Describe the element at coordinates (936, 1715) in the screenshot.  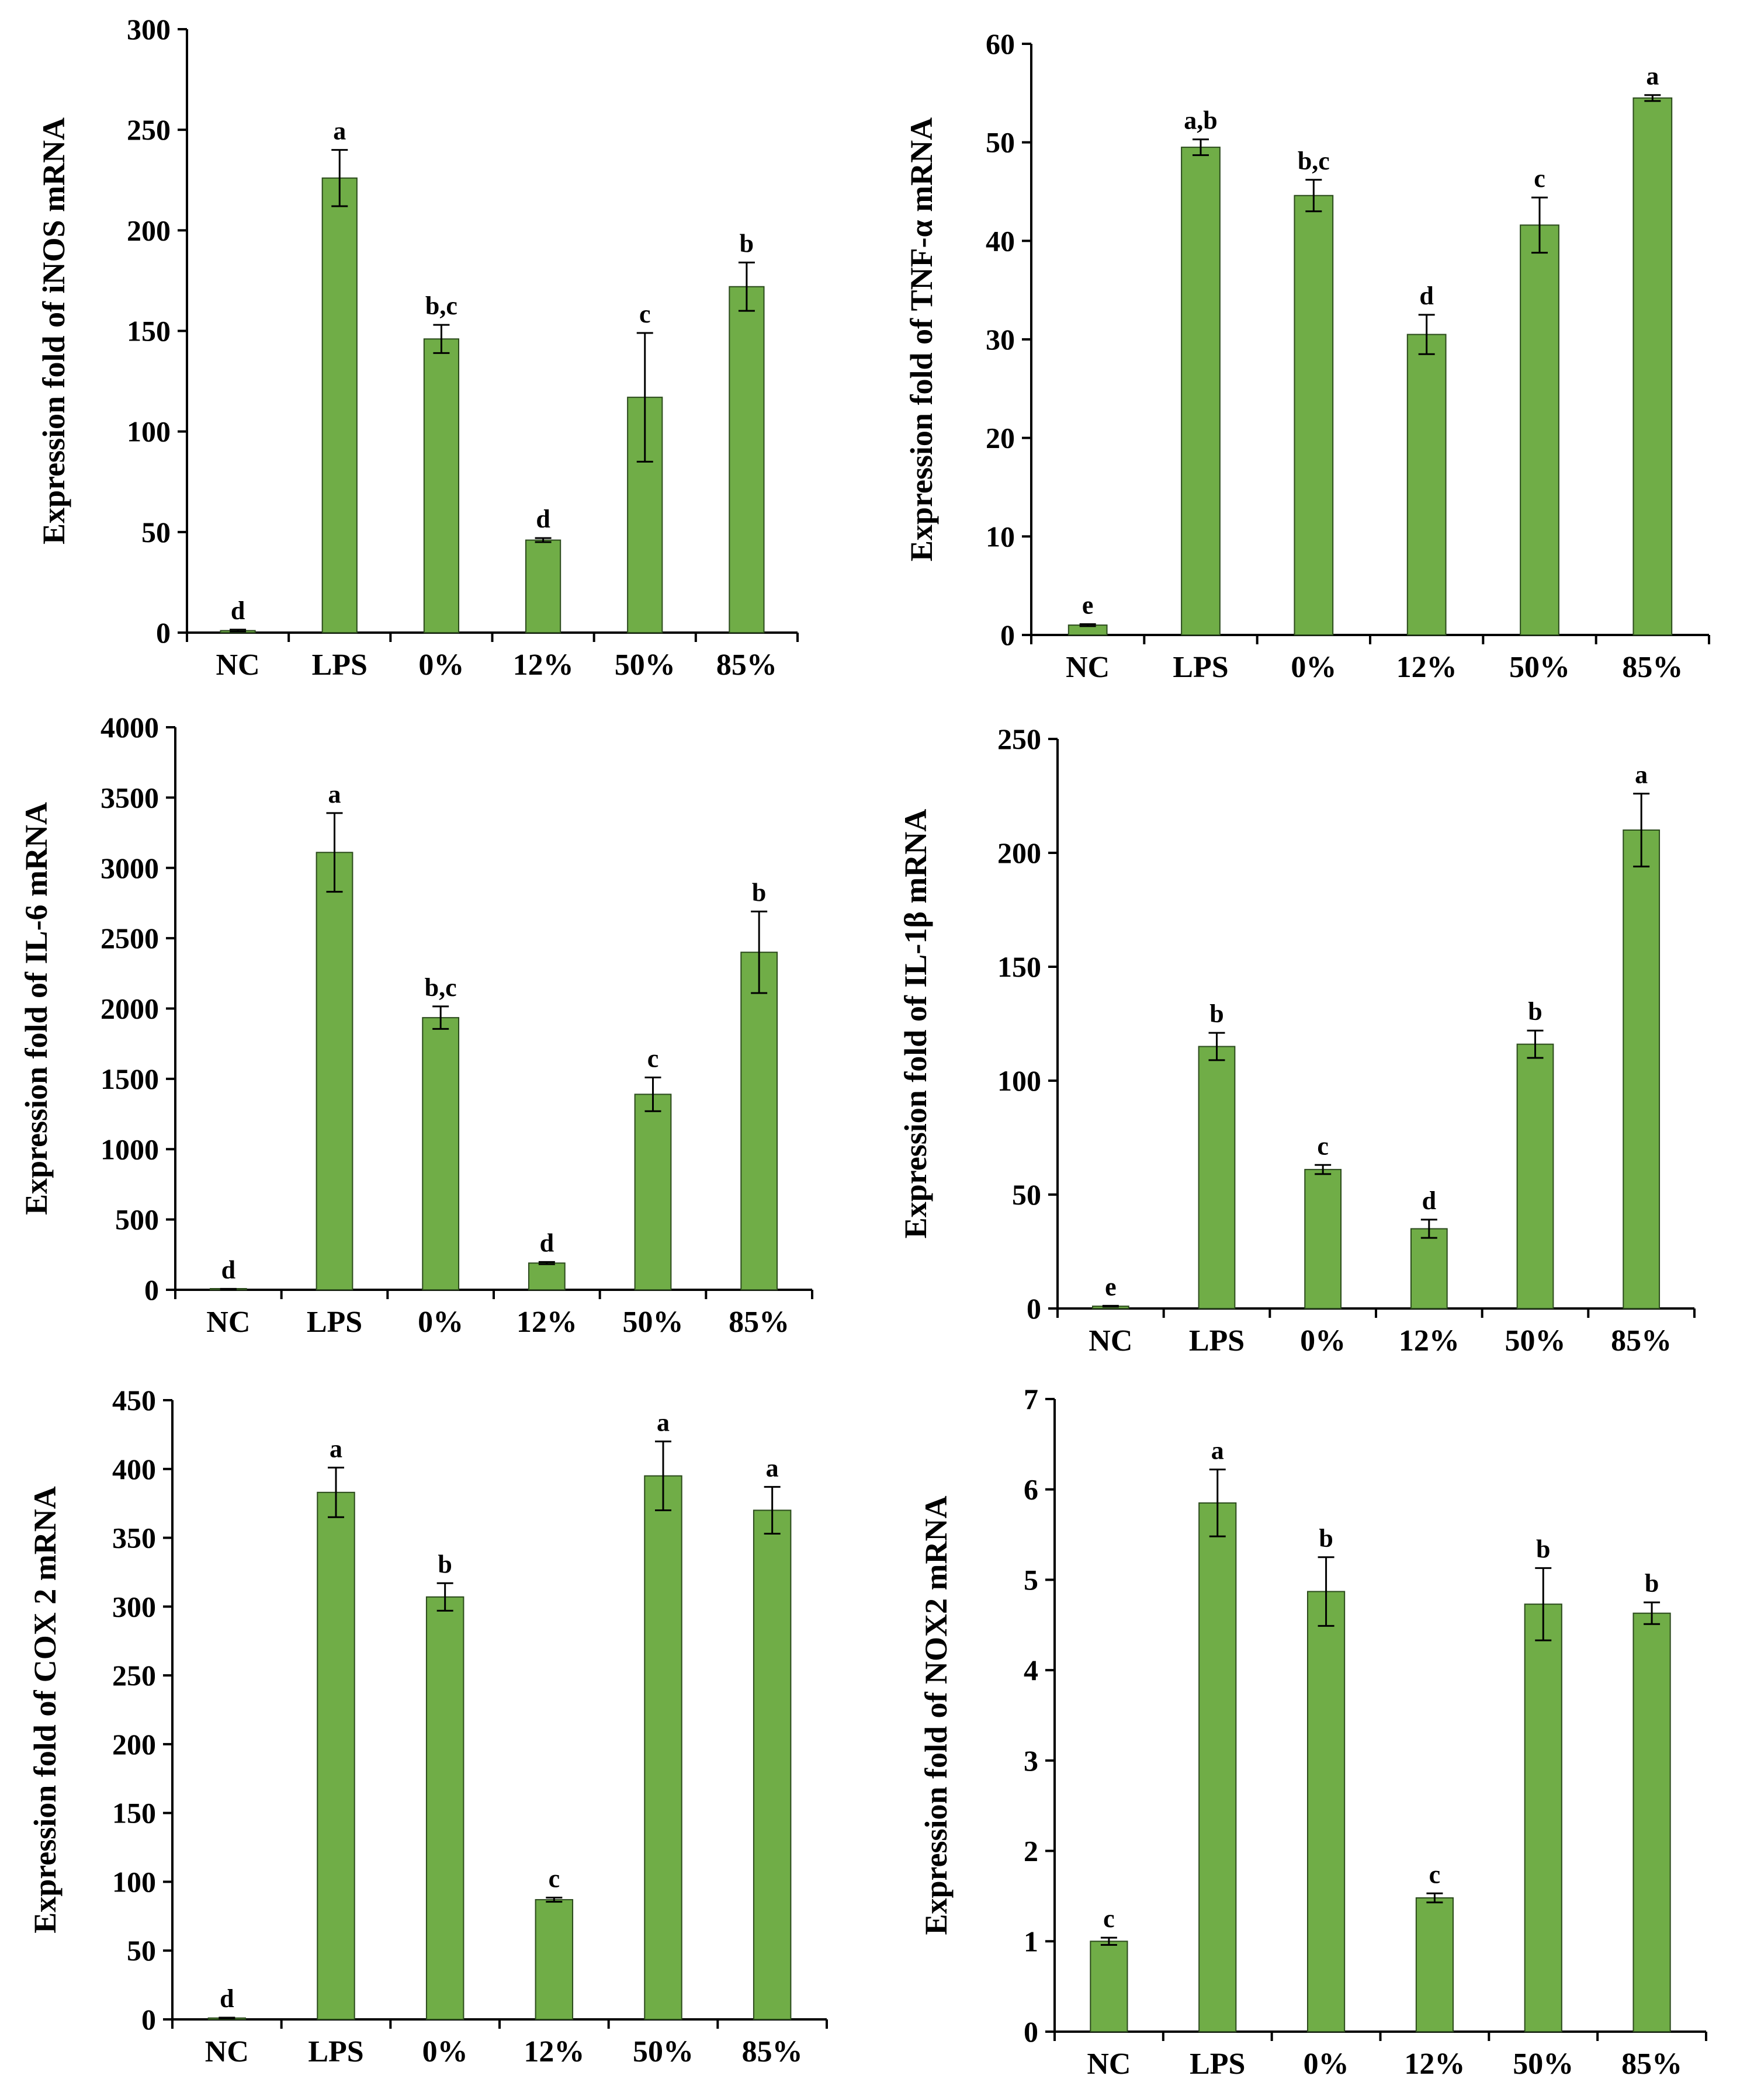
I see `y-axis-title: Expression fold of NOX2 mRNA` at that location.